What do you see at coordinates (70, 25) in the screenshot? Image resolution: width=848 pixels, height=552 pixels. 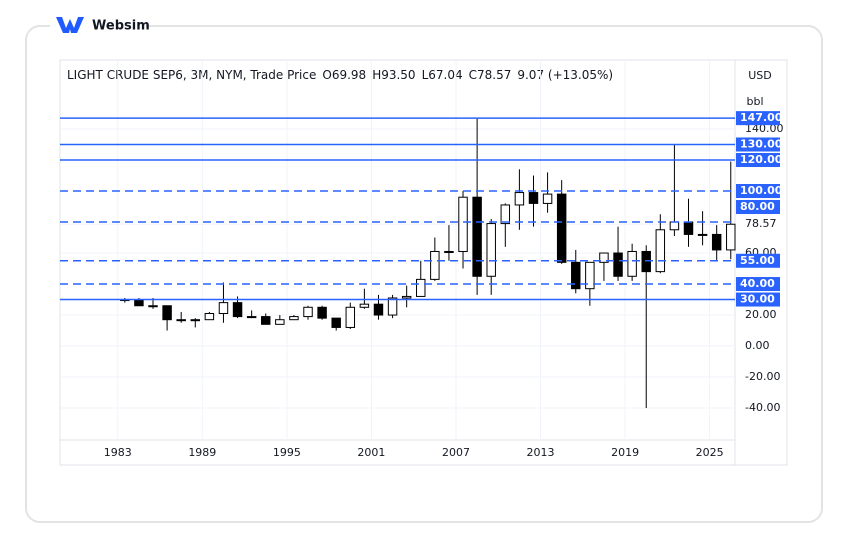 I see `logo-icon` at bounding box center [70, 25].